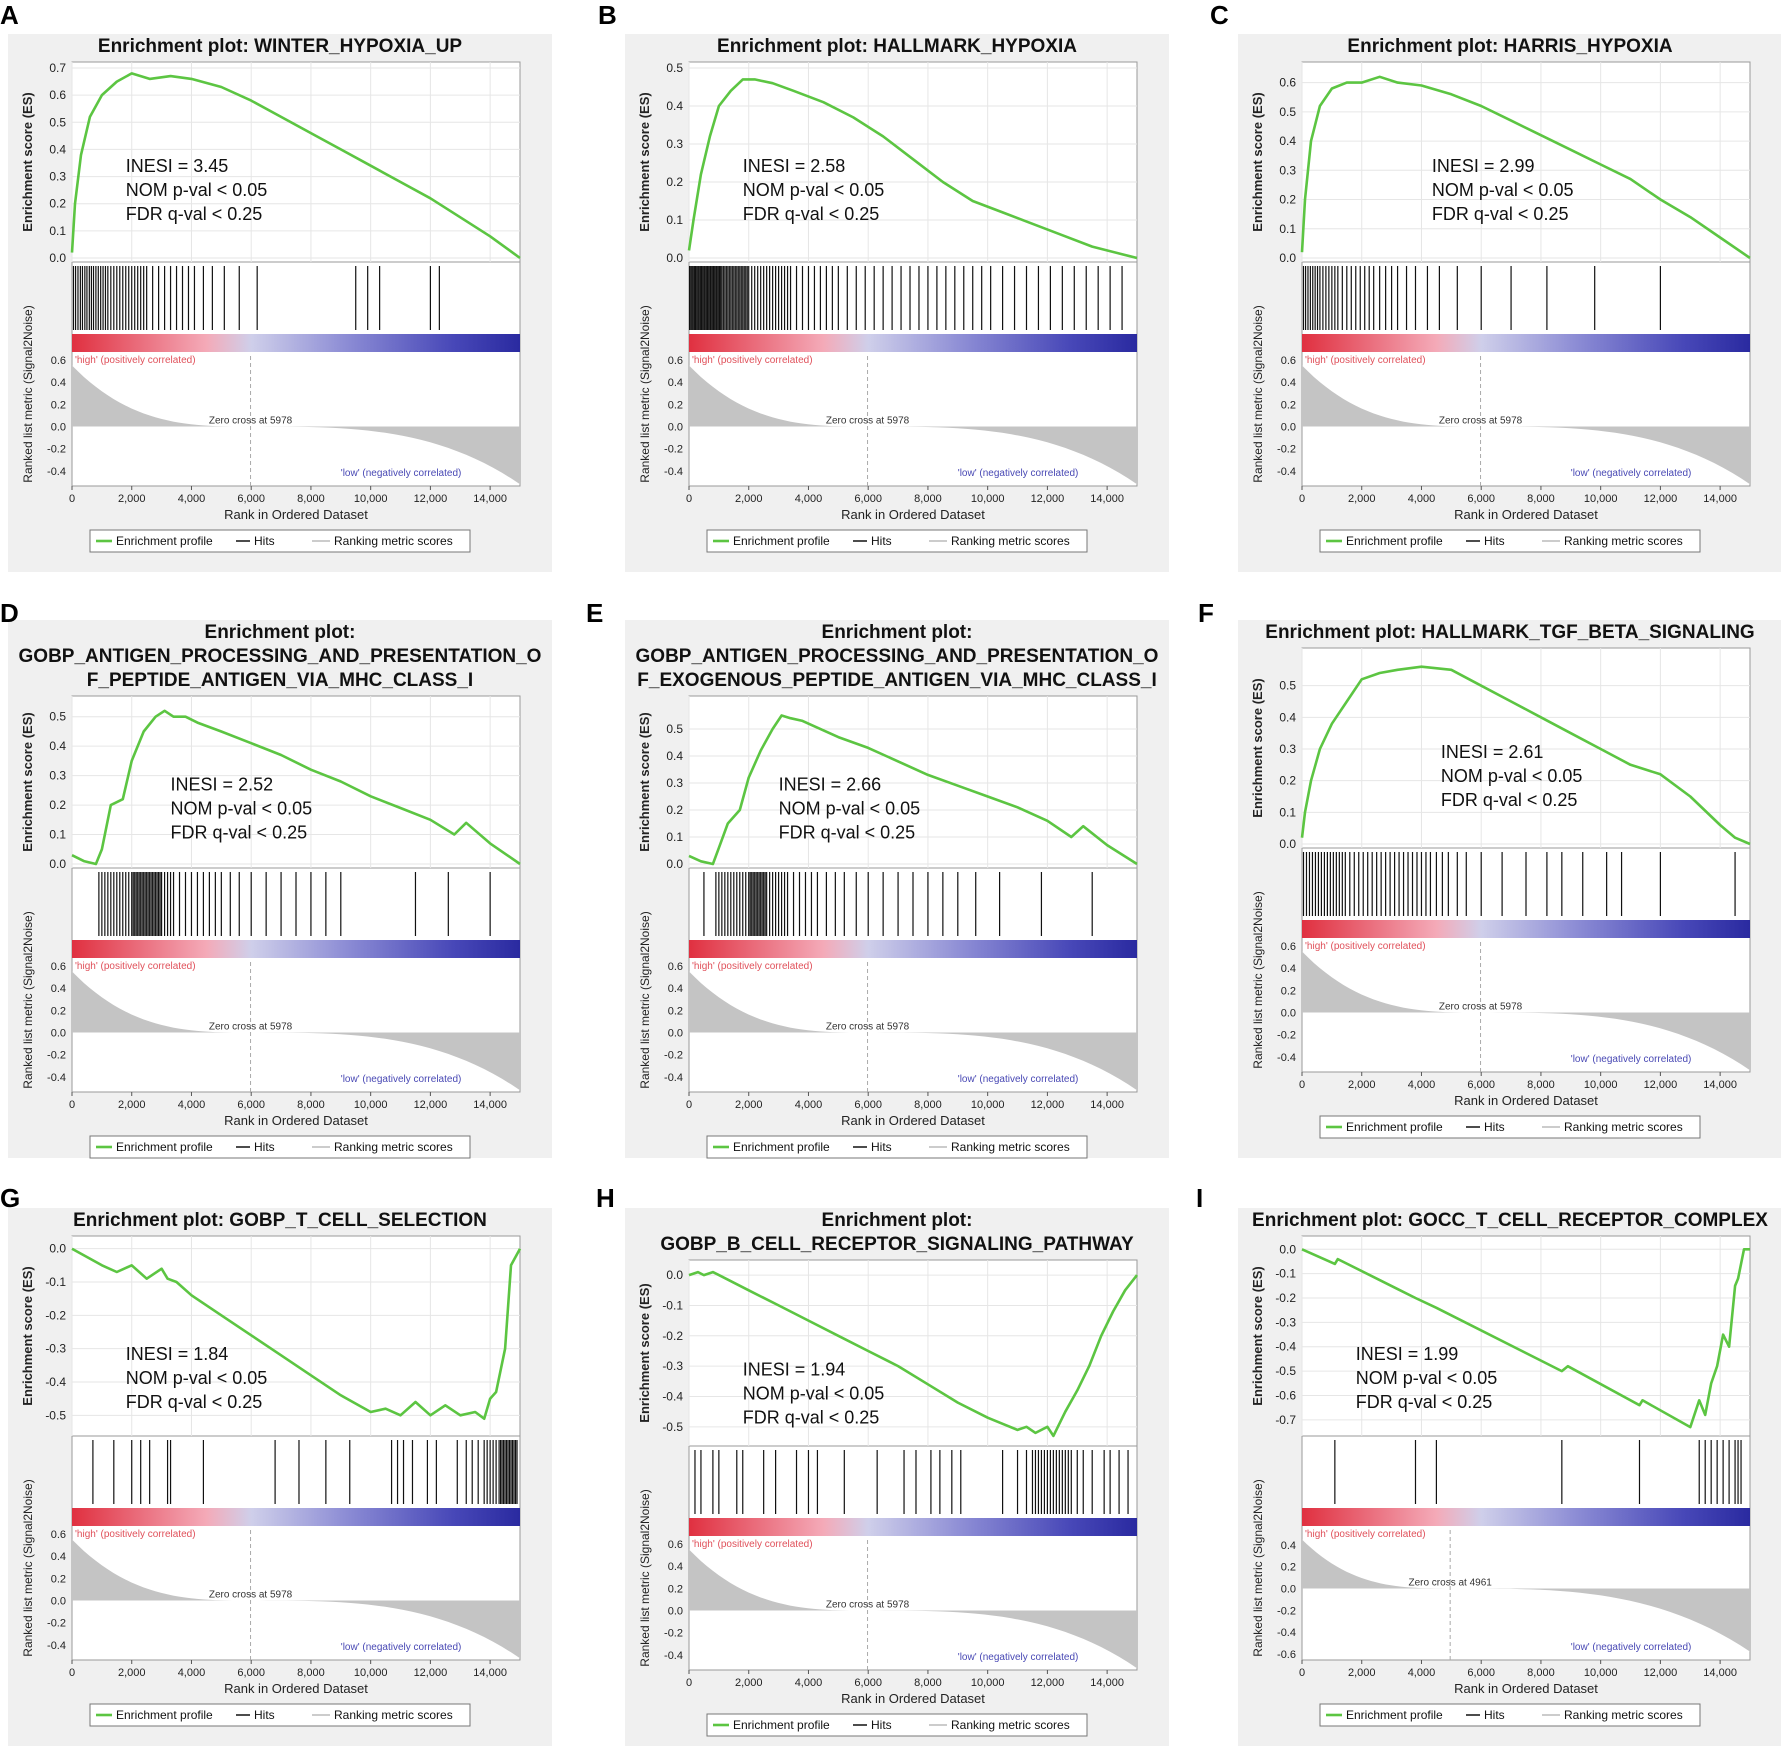  Describe the element at coordinates (1362, 1673) in the screenshot. I see `x-tick-label: 2,000` at that location.